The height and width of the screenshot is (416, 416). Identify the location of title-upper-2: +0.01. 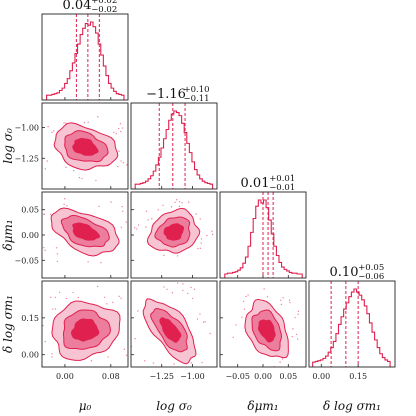
(282, 179).